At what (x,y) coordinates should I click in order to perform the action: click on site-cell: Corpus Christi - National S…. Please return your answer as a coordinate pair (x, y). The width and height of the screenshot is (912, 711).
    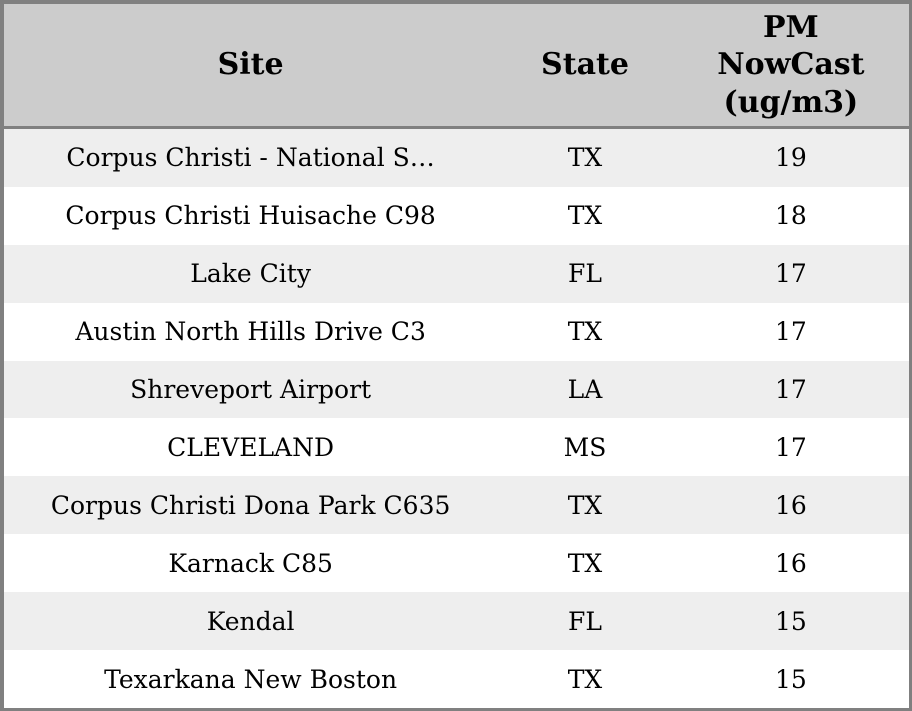
    Looking at the image, I should click on (250, 158).